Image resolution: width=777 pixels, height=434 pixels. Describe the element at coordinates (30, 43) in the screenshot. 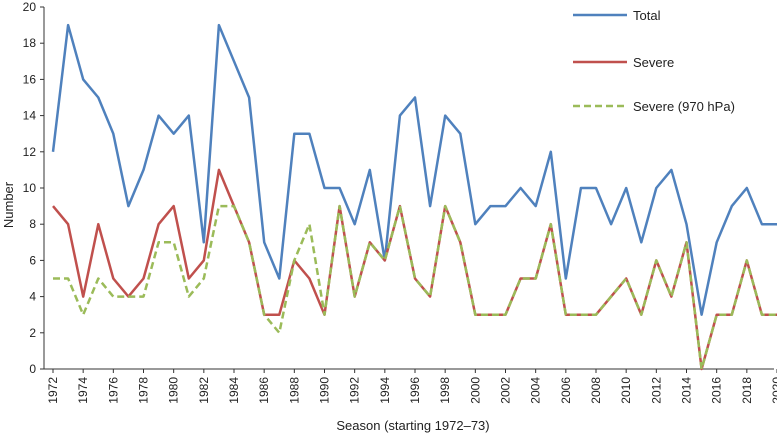

I see `y-tick-label: 18` at that location.